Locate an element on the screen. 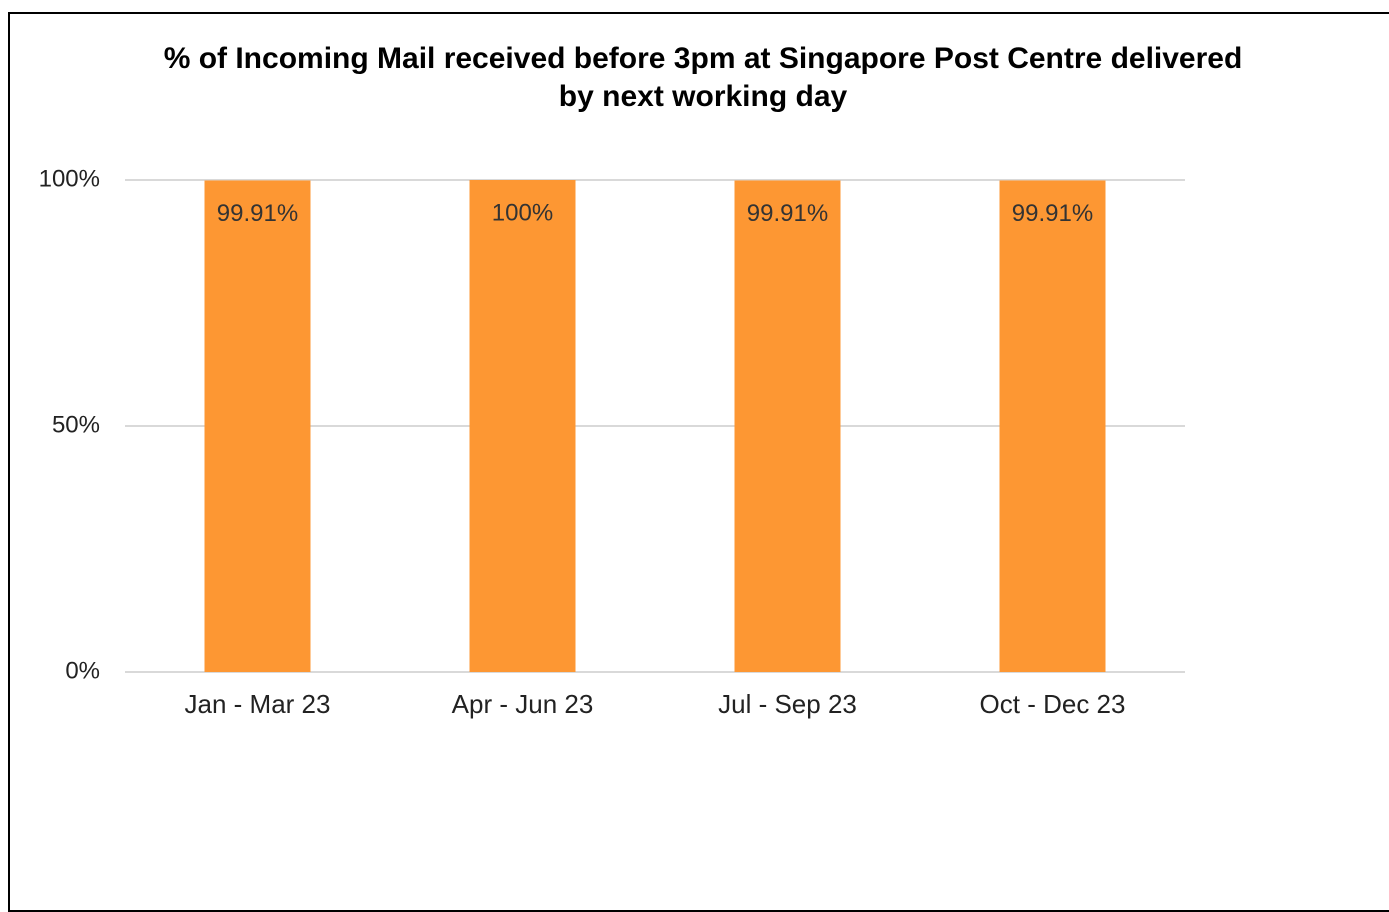  value-label: 100% is located at coordinates (522, 212).